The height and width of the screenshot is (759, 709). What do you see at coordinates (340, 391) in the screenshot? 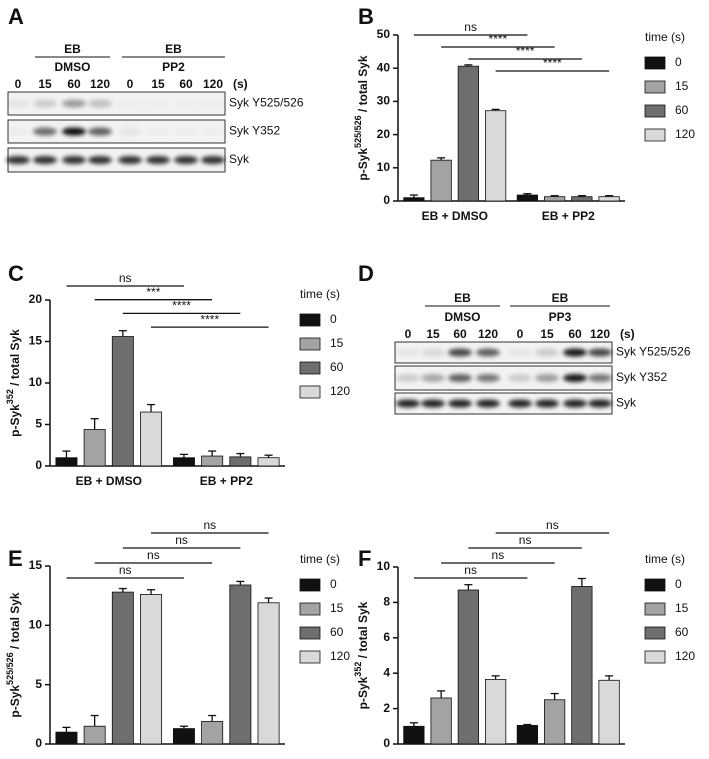
I see `legend-label: 120` at bounding box center [340, 391].